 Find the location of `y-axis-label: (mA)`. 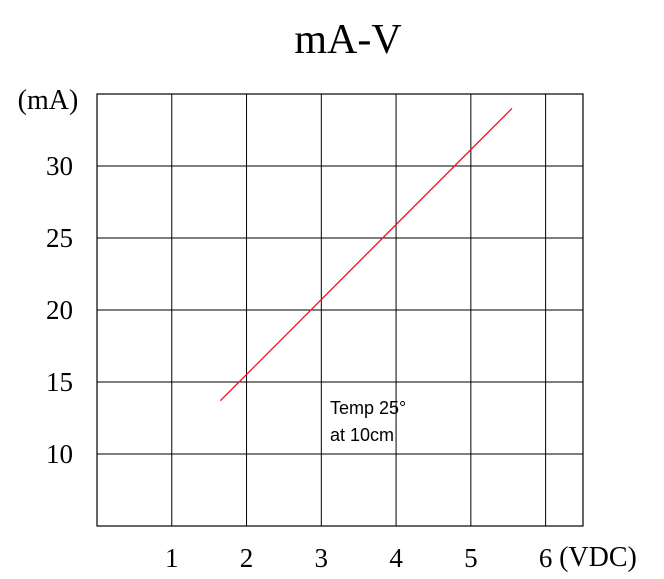

y-axis-label: (mA) is located at coordinates (48, 100).